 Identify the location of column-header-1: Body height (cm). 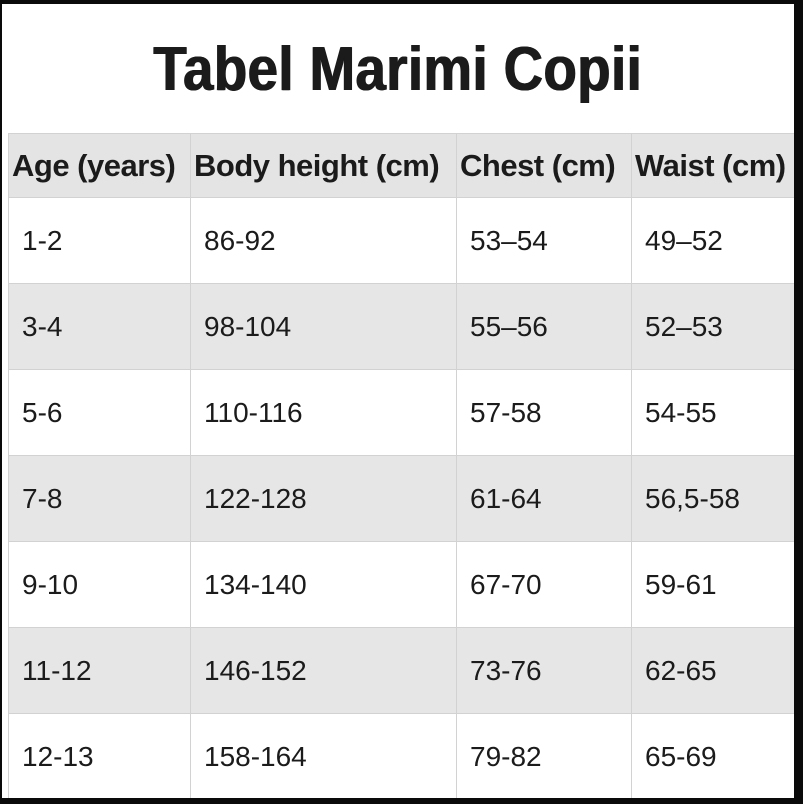
(323, 165).